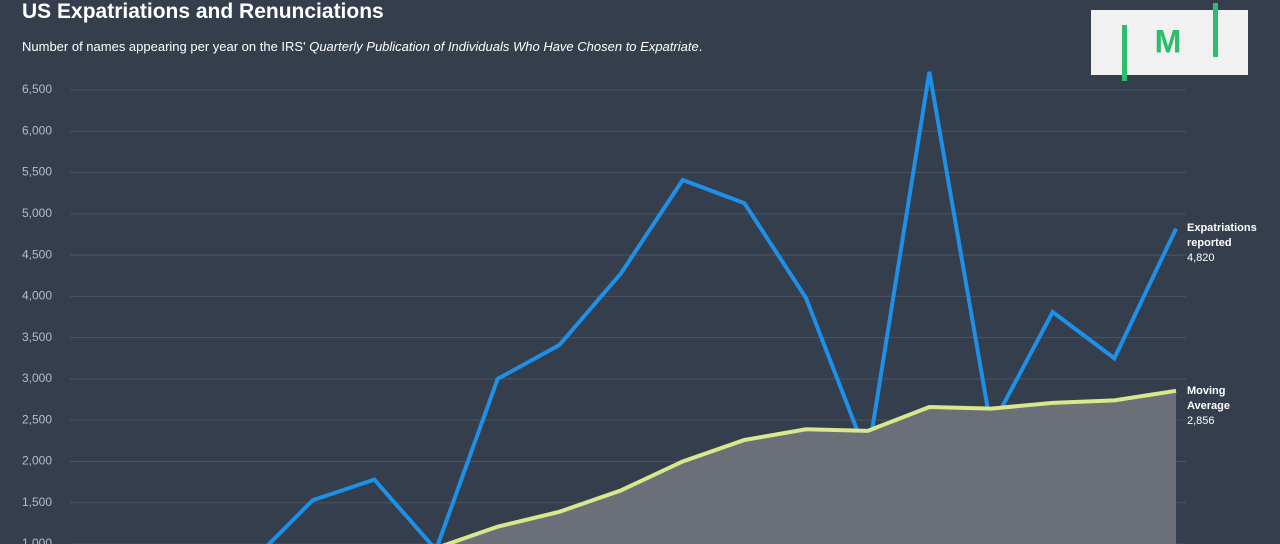  I want to click on y-tick-label: 3,000, so click(37, 378).